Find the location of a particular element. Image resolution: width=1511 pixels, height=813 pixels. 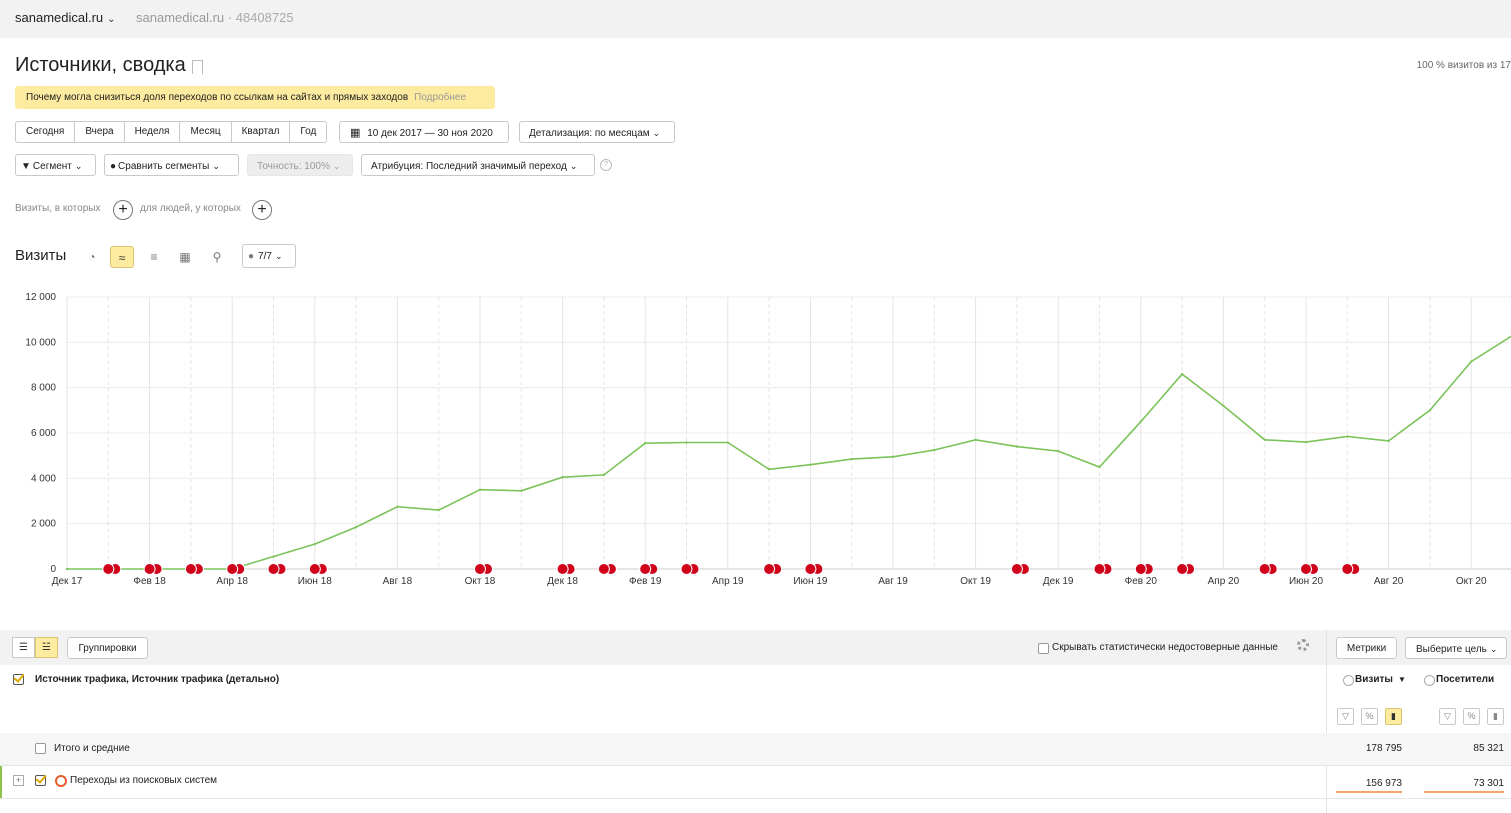

add-visit-condition-button: + is located at coordinates (123, 210).